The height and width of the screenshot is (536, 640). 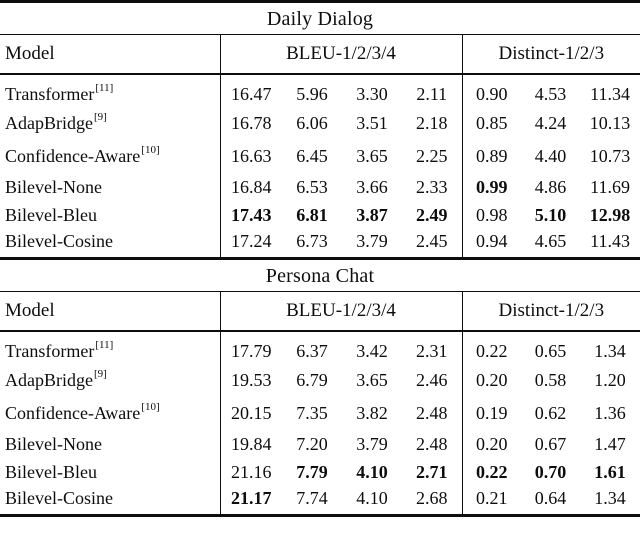 I want to click on cell-bleu3: 3.65, so click(x=372, y=380).